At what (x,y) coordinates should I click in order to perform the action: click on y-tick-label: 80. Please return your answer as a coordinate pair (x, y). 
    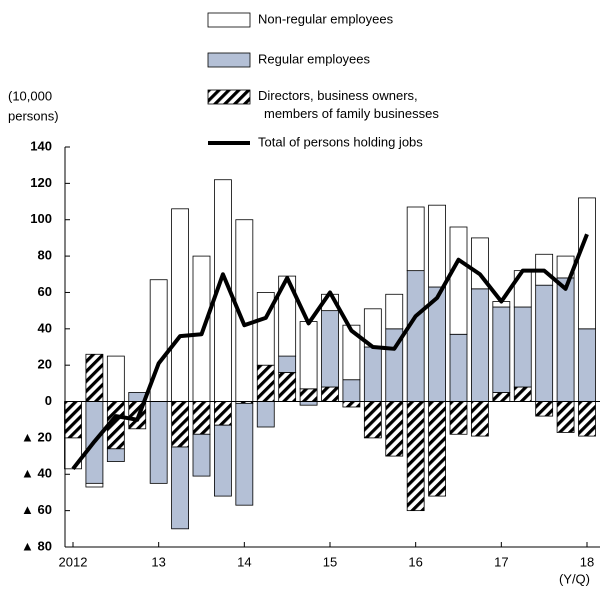
    Looking at the image, I should click on (45, 255).